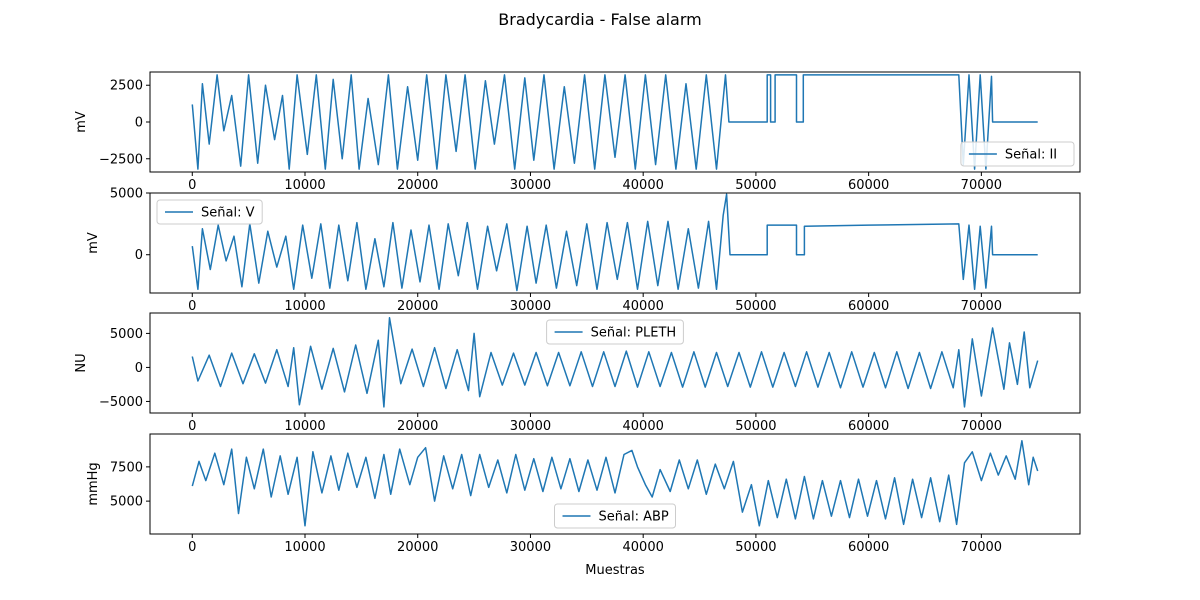 This screenshot has height=600, width=1200. What do you see at coordinates (121, 402) in the screenshot?
I see `y-tick-label: −5000` at bounding box center [121, 402].